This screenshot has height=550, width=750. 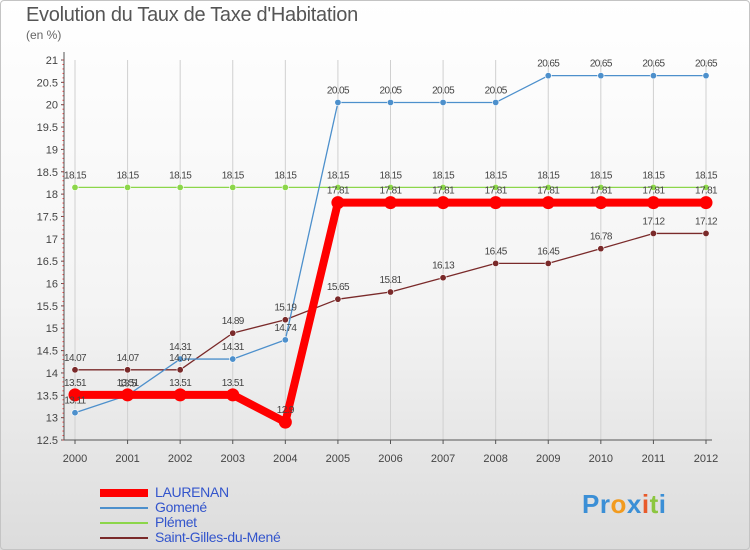 What do you see at coordinates (47, 217) in the screenshot?
I see `y-tick-label: 17.5` at bounding box center [47, 217].